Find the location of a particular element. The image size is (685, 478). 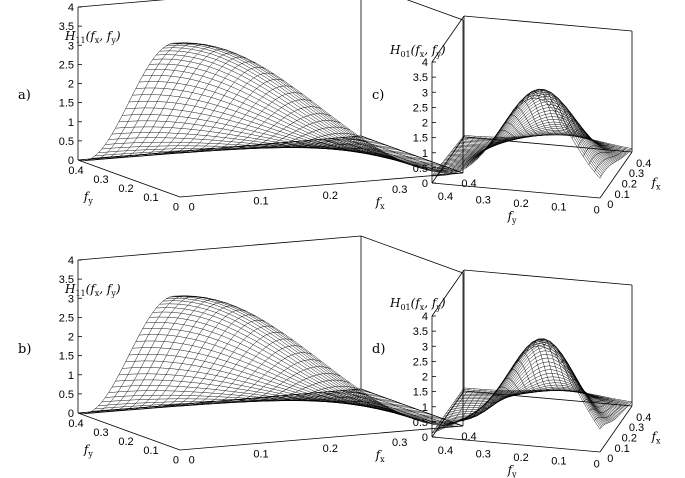

panel-label: b) is located at coordinates (24, 349).